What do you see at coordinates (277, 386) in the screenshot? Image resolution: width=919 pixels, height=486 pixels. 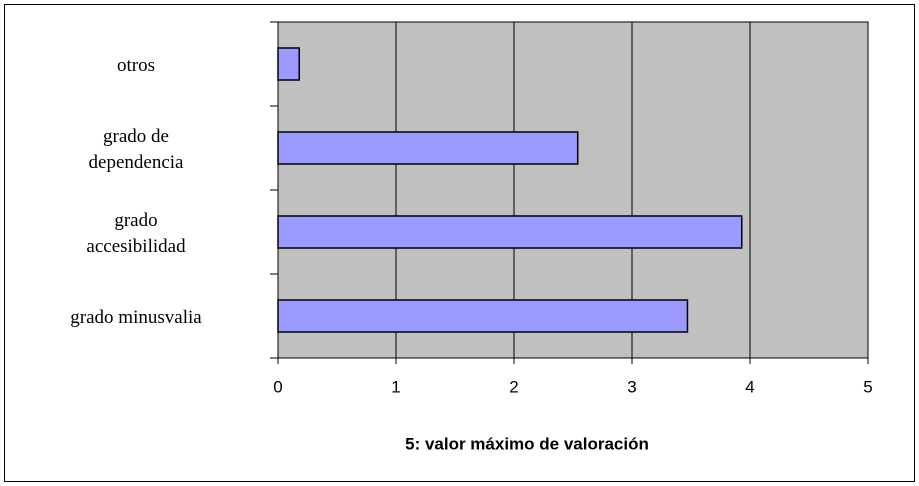 I see `x-tick-label: 0` at bounding box center [277, 386].